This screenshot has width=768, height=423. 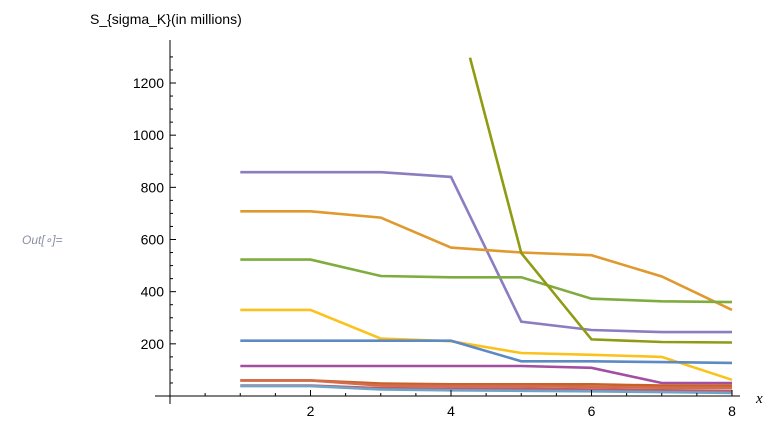 What do you see at coordinates (42, 240) in the screenshot?
I see `output-cell-label: Out[∘]=` at bounding box center [42, 240].